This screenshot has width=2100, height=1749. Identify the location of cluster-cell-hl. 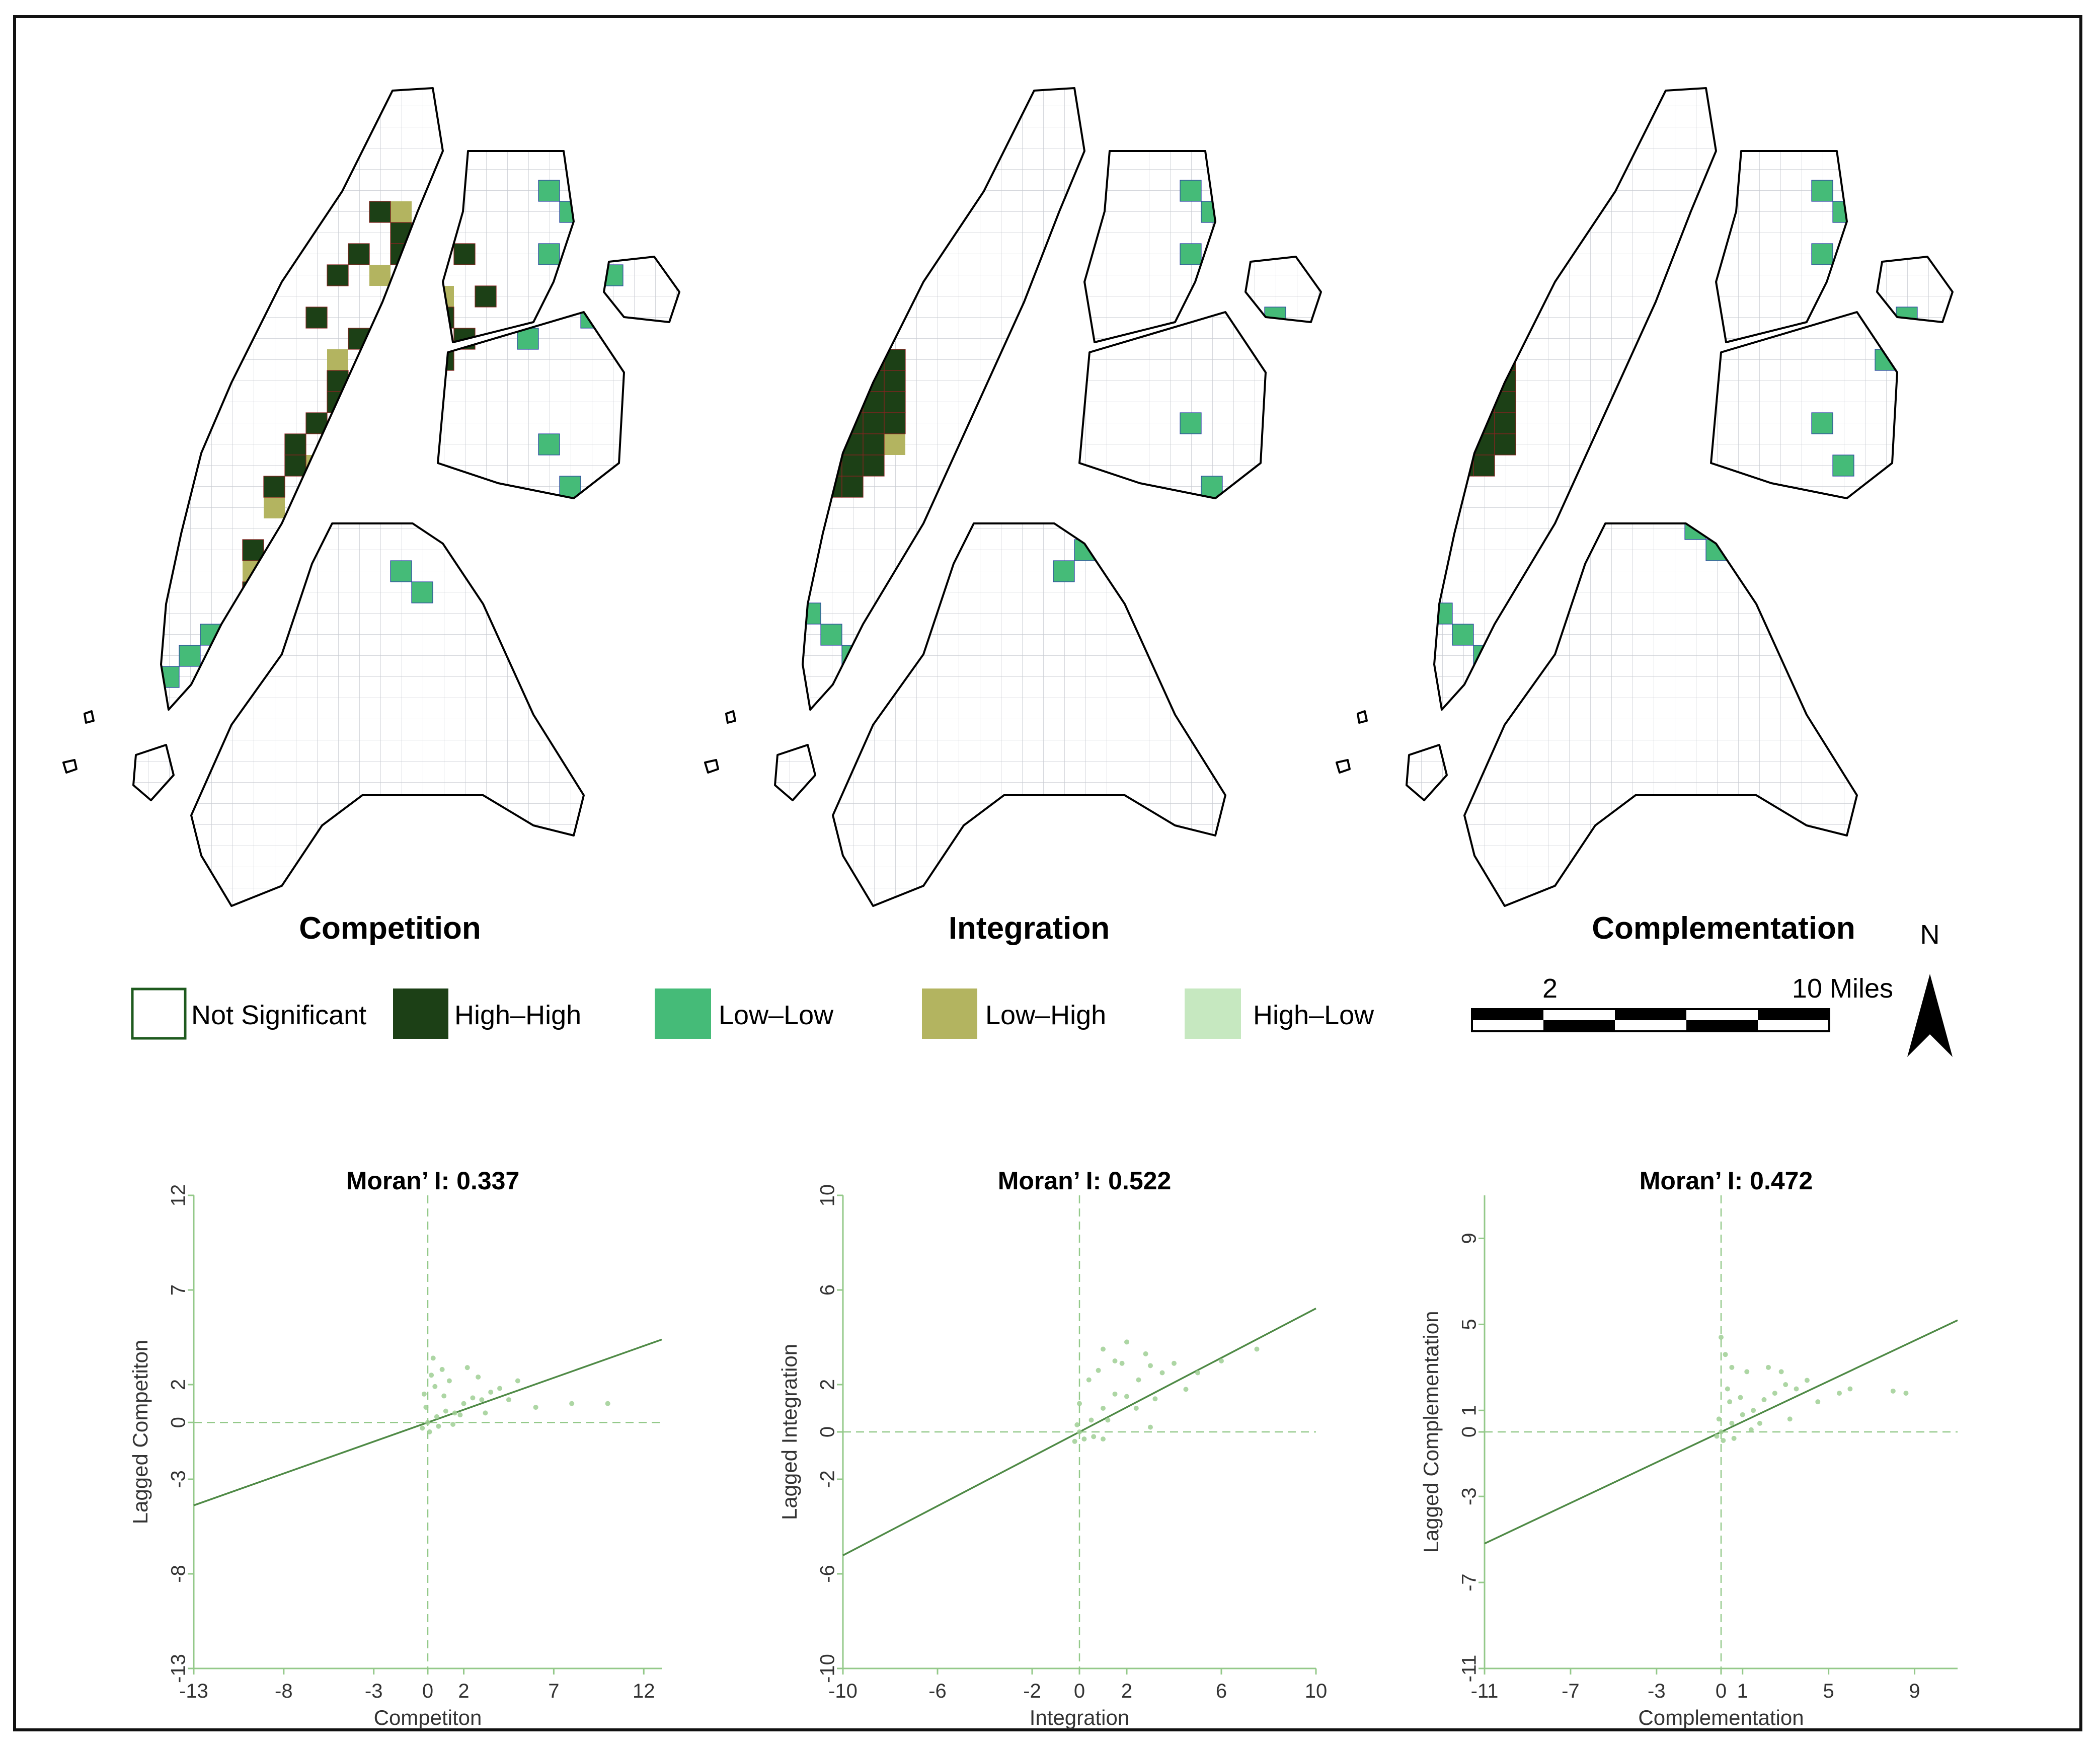
(295, 127).